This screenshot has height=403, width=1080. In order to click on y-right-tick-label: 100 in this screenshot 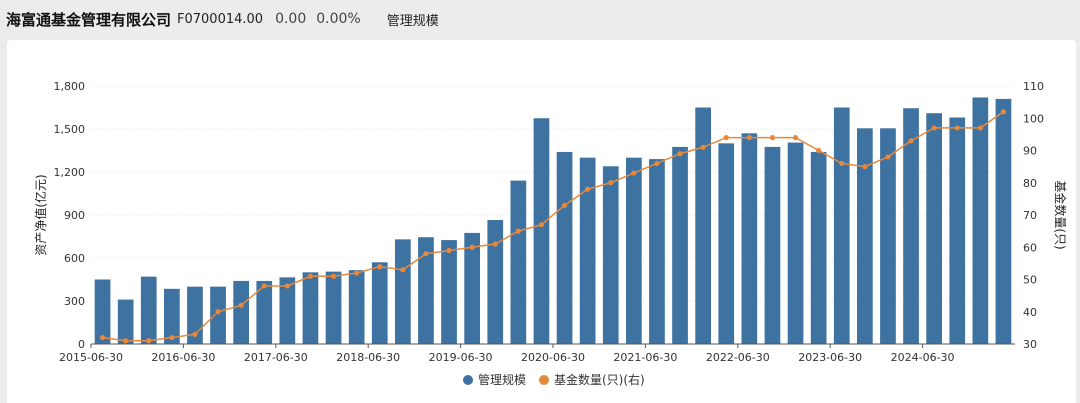, I will do `click(1033, 118)`.